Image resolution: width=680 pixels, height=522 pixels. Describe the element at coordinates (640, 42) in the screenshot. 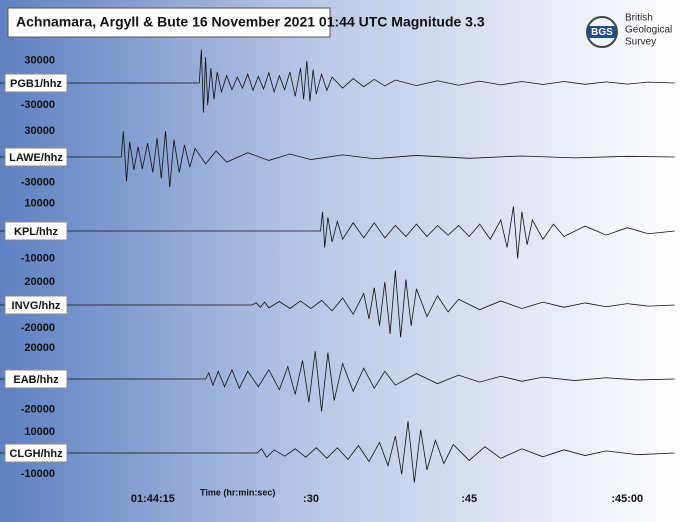

I see `logo-text: Survey` at that location.